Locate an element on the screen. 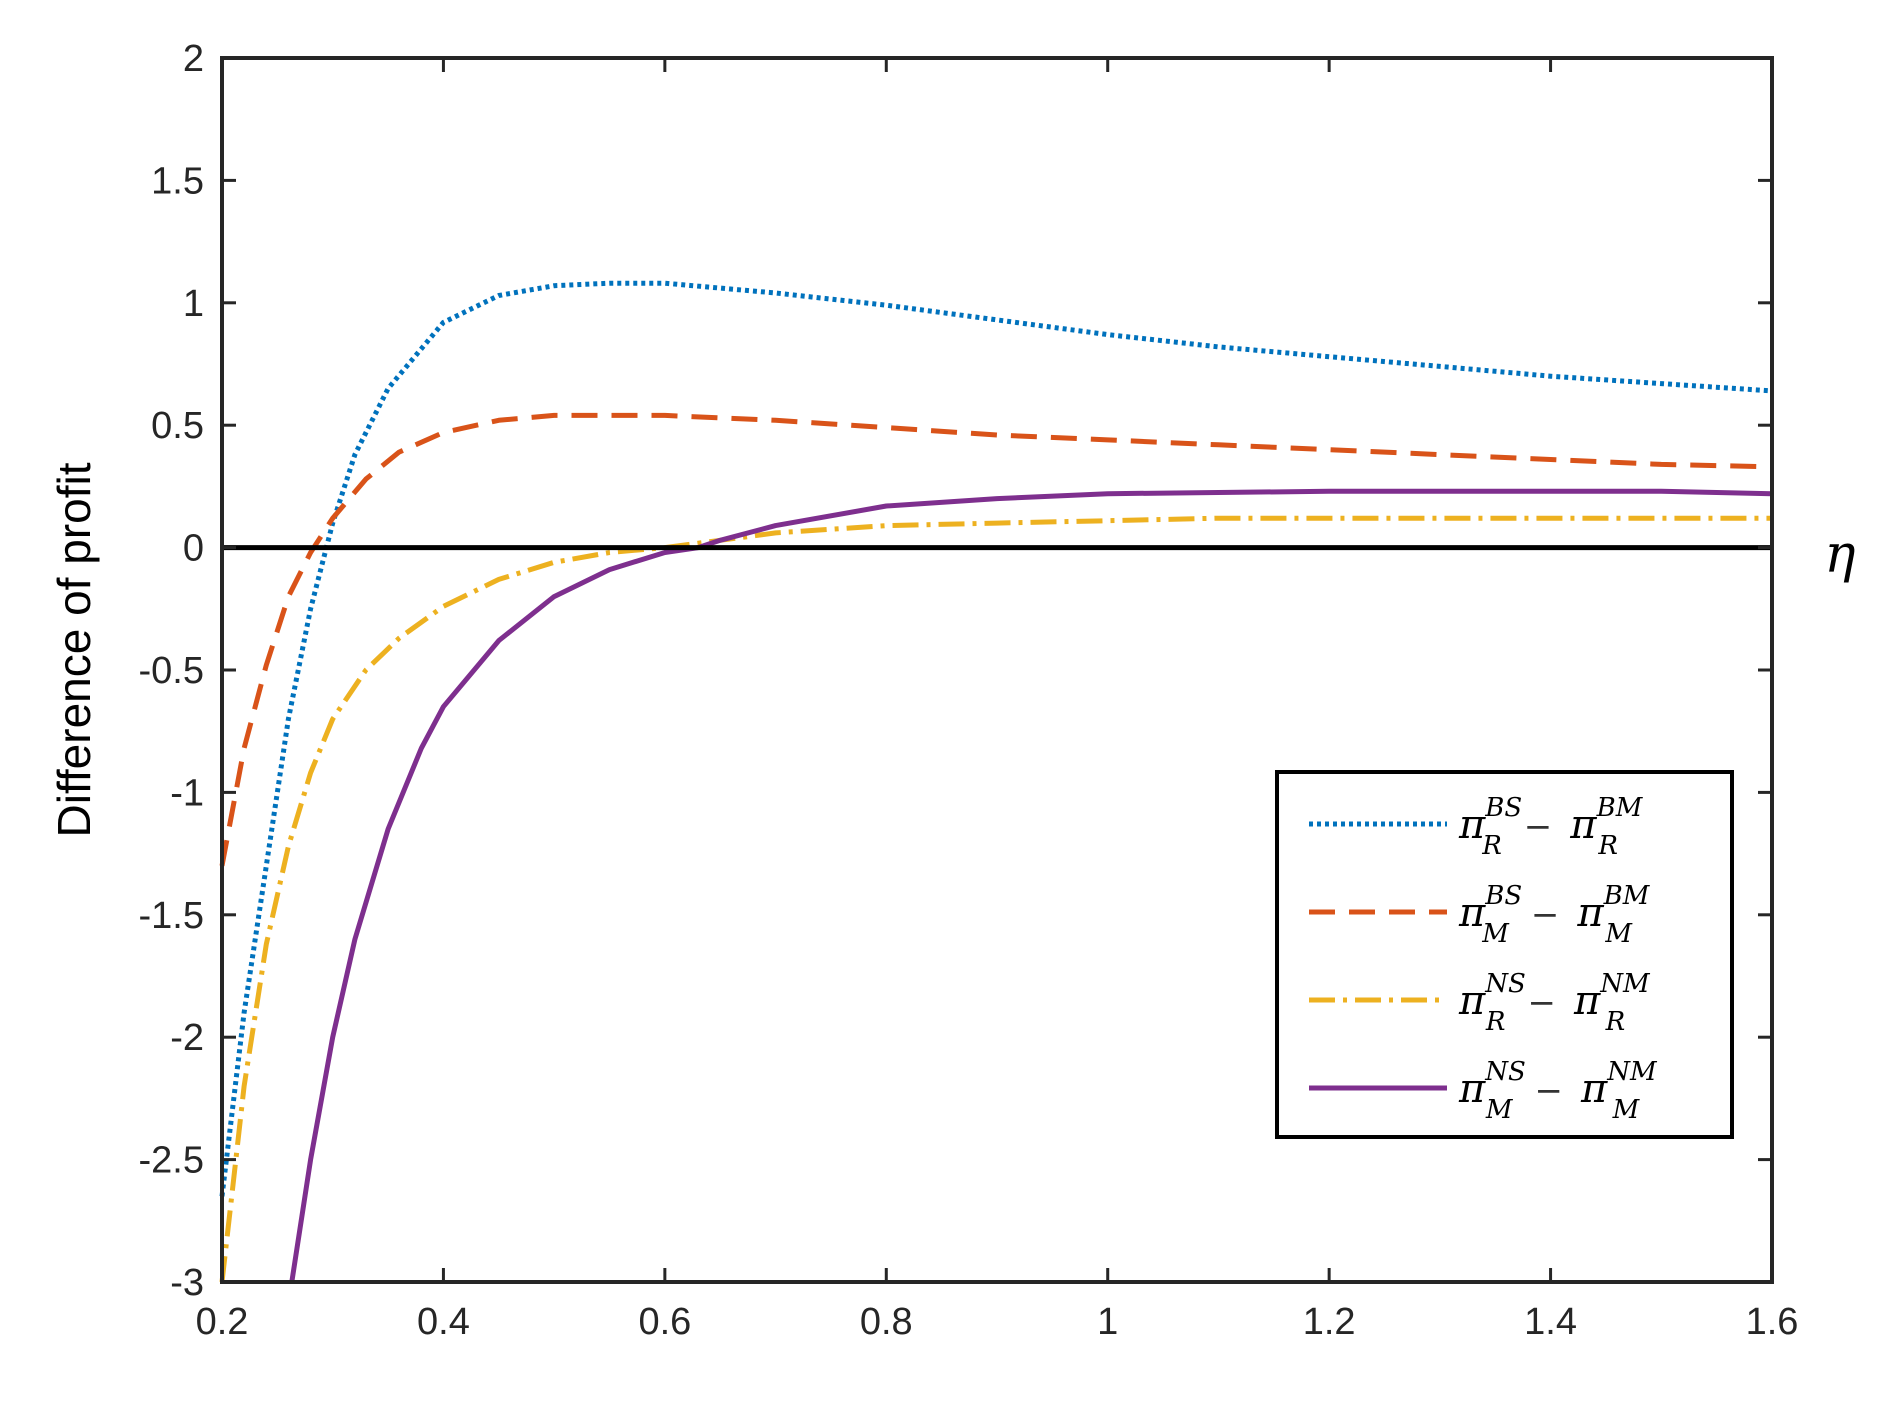 Image resolution: width=1890 pixels, height=1408 pixels. legend-box is located at coordinates (1504, 954).